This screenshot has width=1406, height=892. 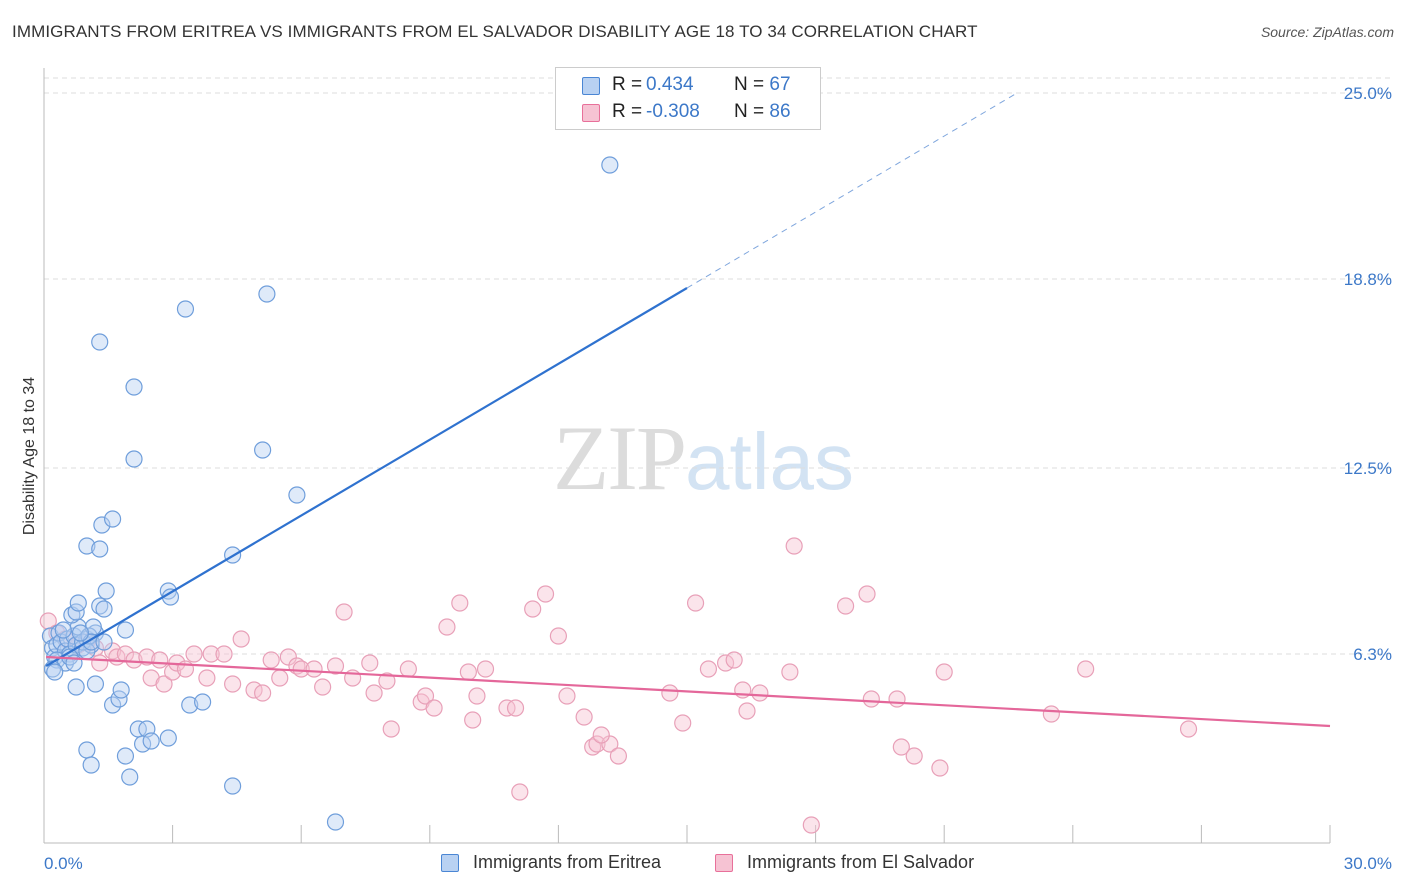 What do you see at coordinates (567, 862) in the screenshot?
I see `bottom-legend-label: Immigrants from Eritrea` at bounding box center [567, 862].